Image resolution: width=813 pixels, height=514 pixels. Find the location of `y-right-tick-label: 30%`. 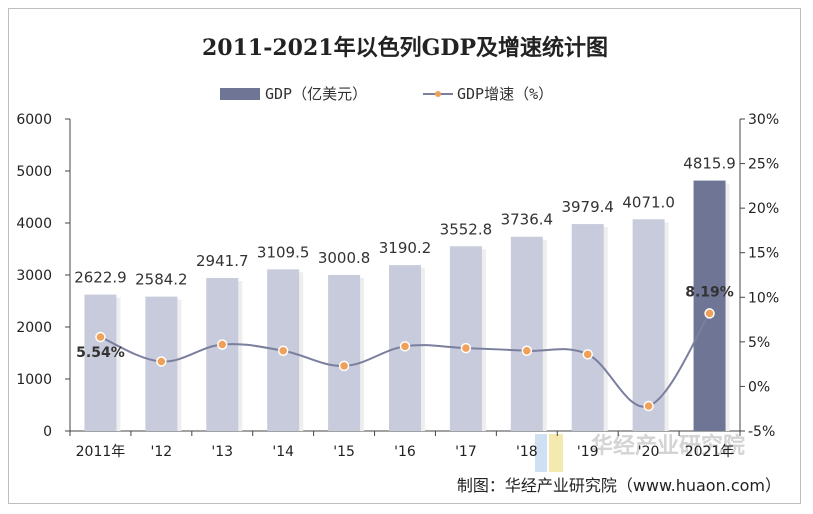

y-right-tick-label: 30% is located at coordinates (763, 120).